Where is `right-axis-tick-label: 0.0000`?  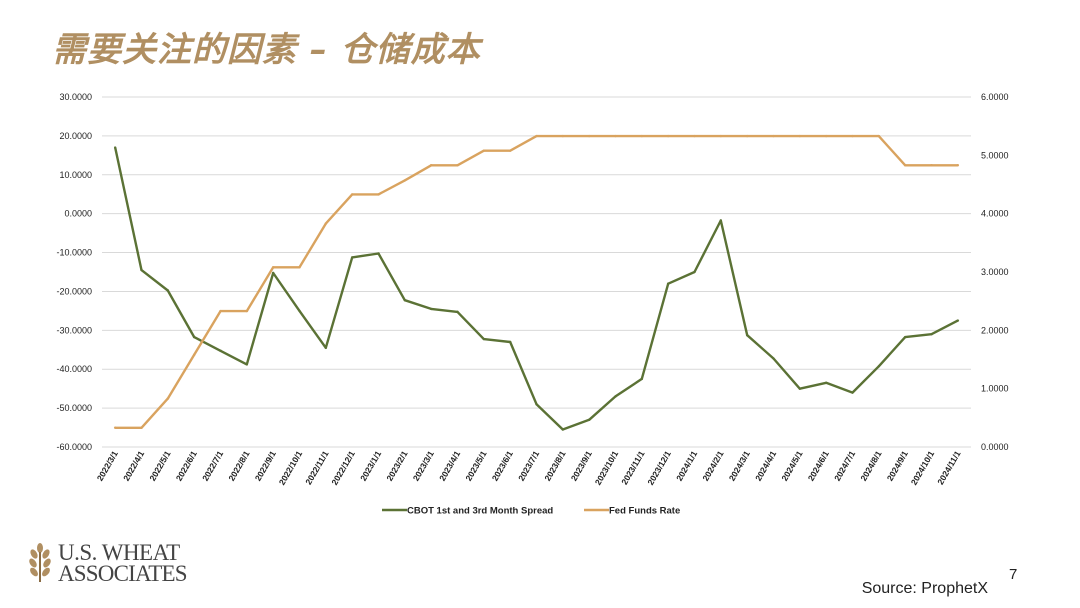 right-axis-tick-label: 0.0000 is located at coordinates (995, 447).